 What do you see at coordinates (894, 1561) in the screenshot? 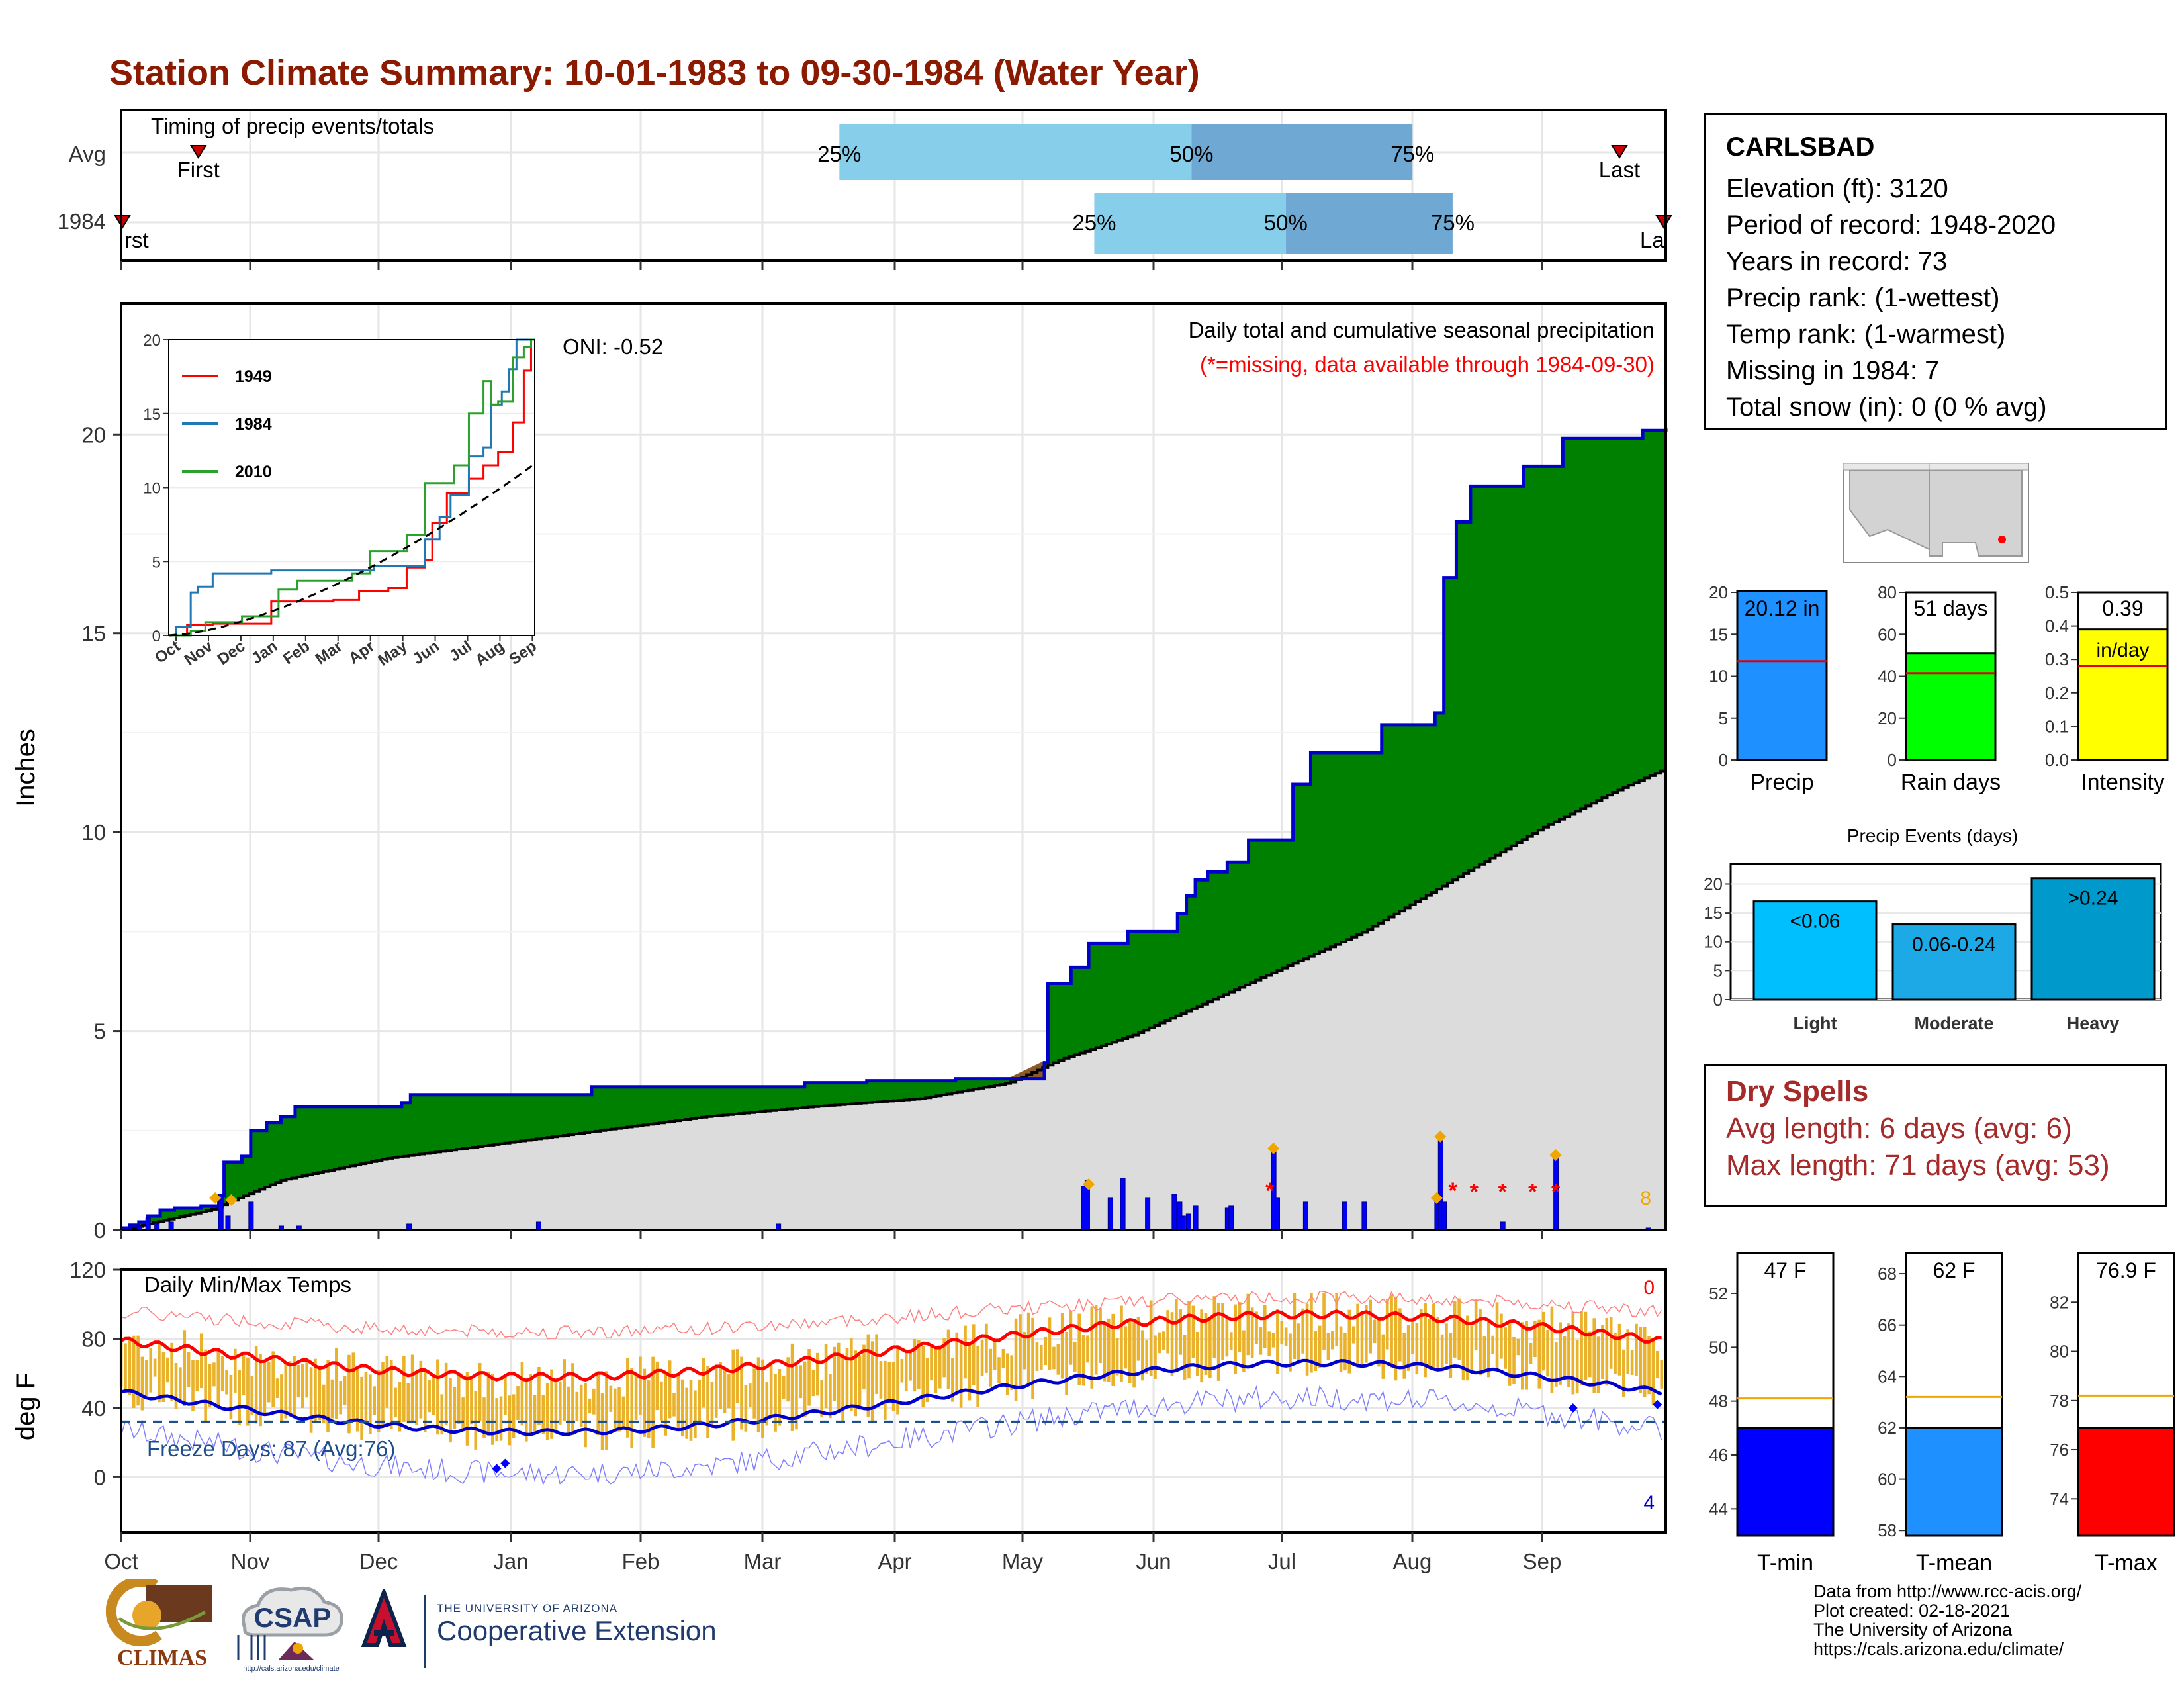
I see `month-label-Apr: Apr` at bounding box center [894, 1561].